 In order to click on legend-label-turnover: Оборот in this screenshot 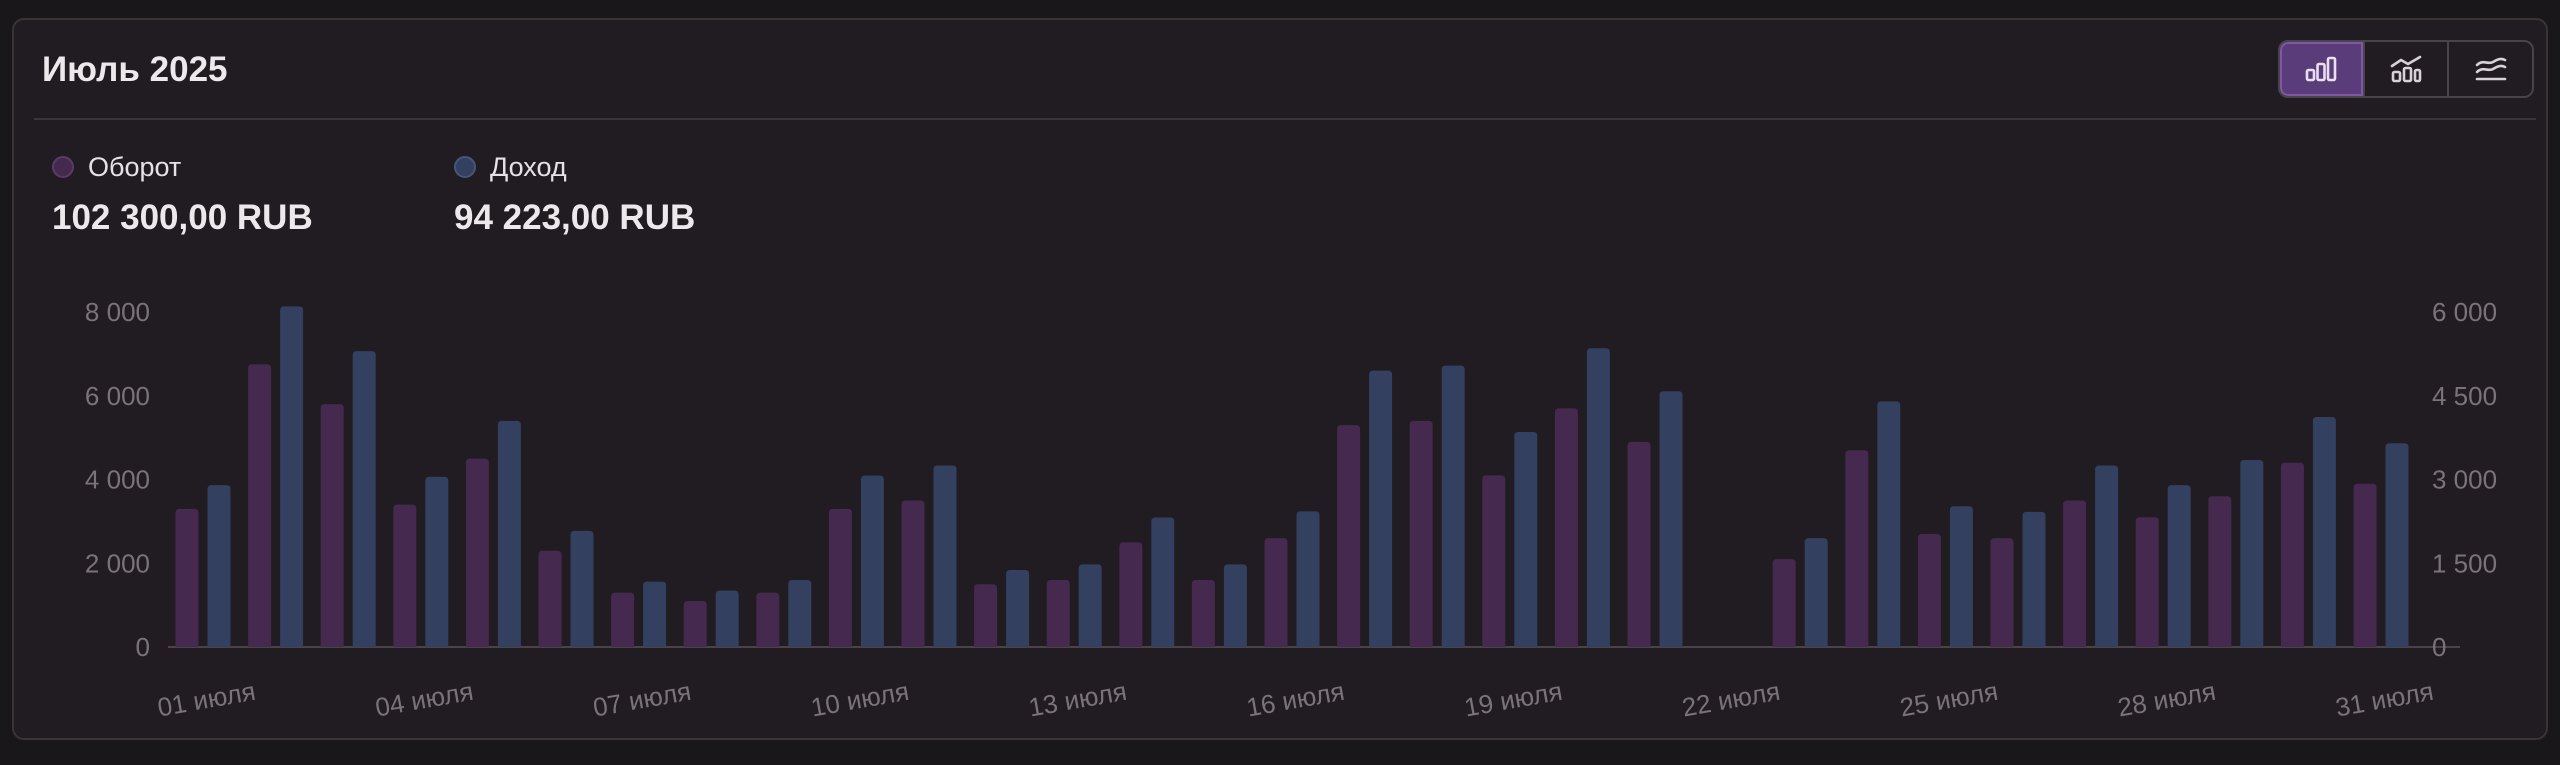, I will do `click(135, 167)`.